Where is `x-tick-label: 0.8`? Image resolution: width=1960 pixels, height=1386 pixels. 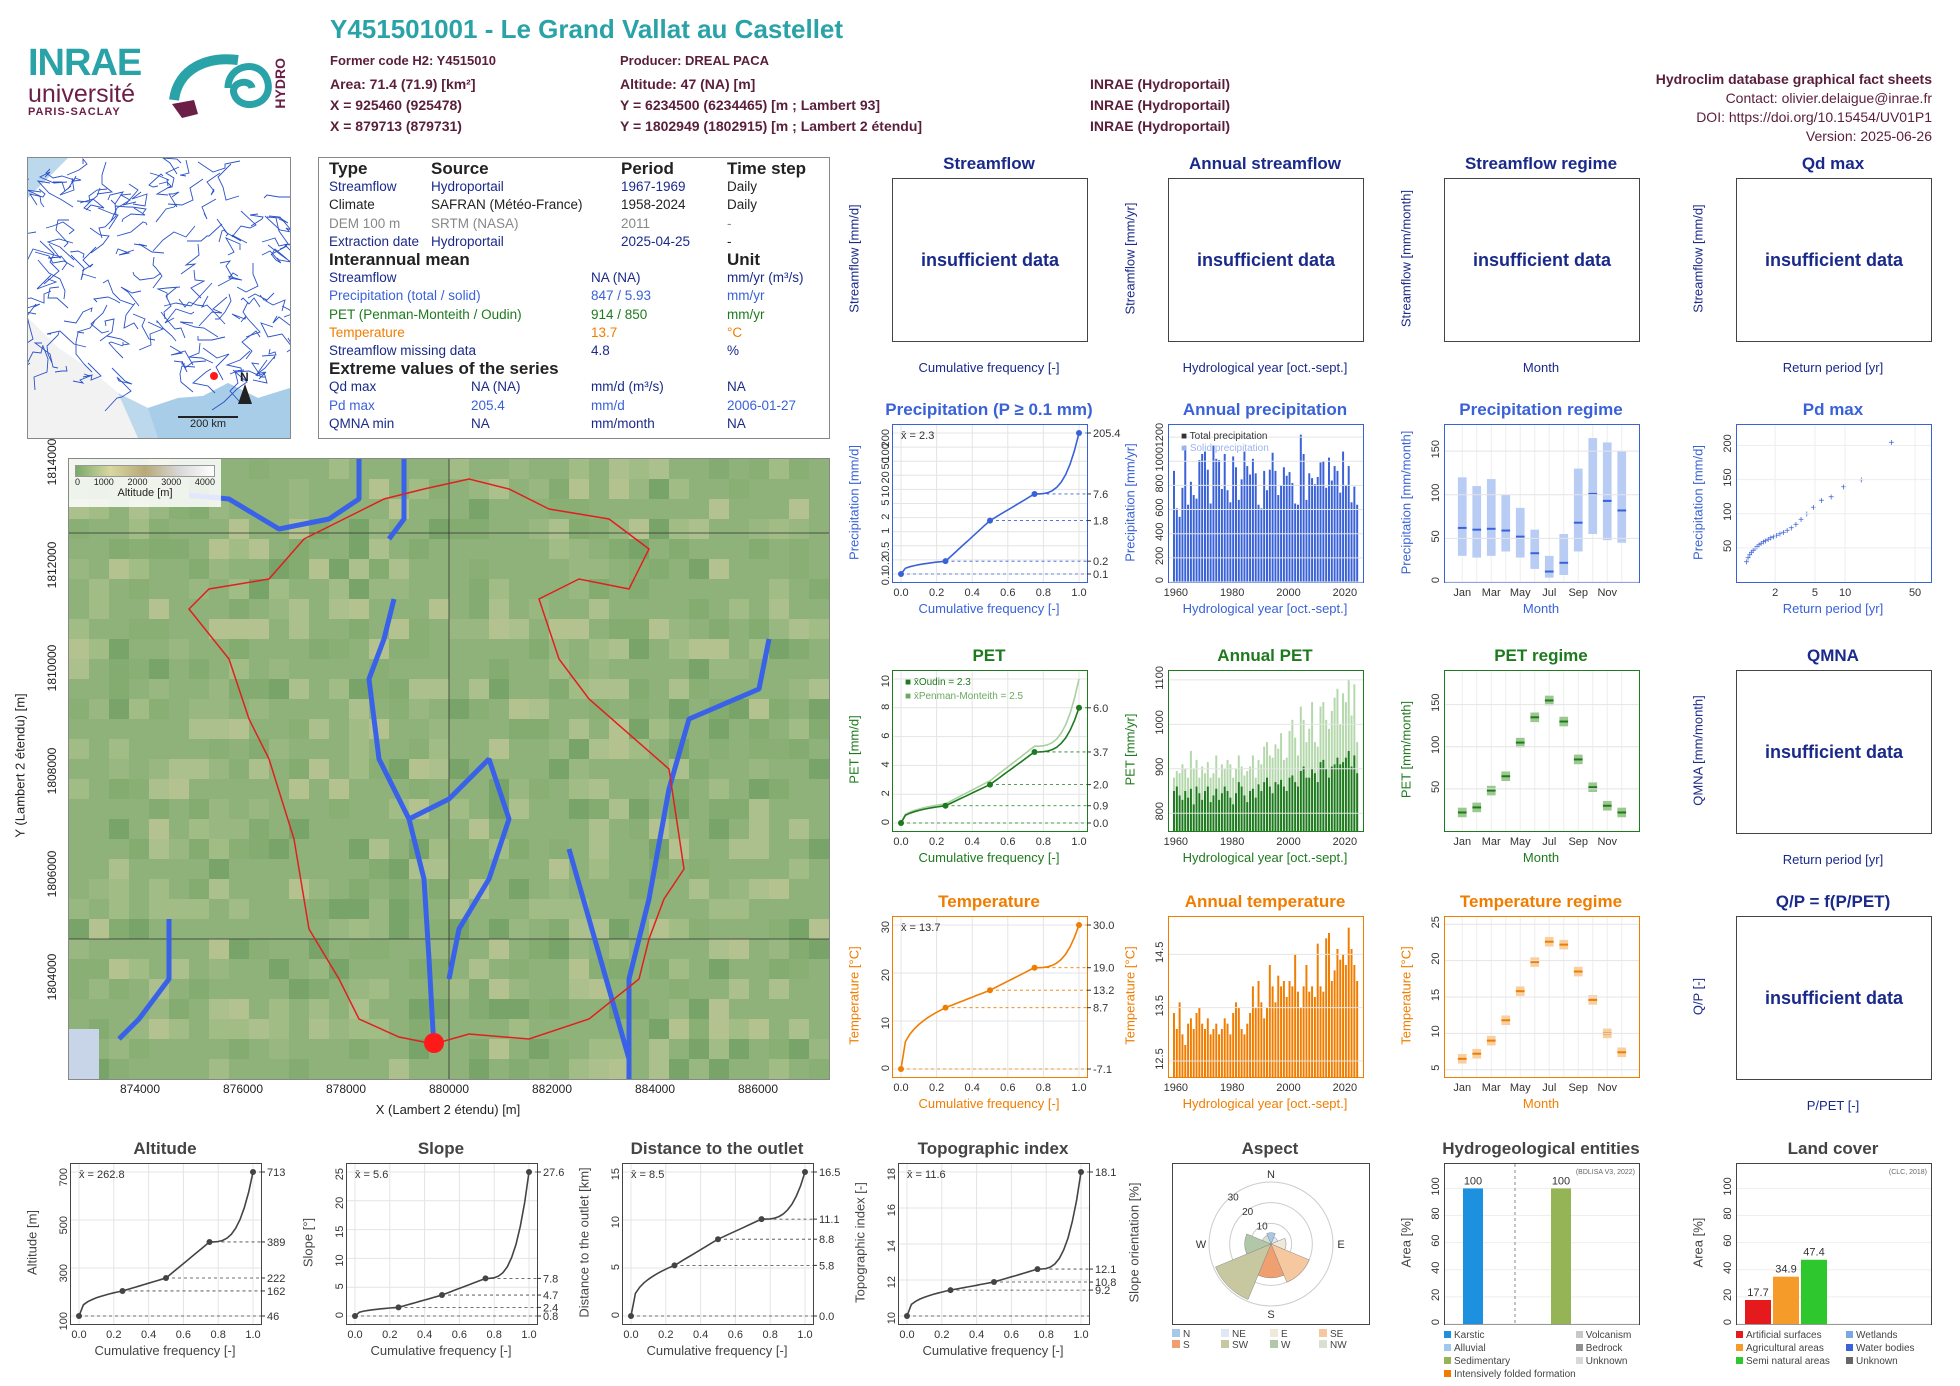 x-tick-label: 0.8 is located at coordinates (494, 1335).